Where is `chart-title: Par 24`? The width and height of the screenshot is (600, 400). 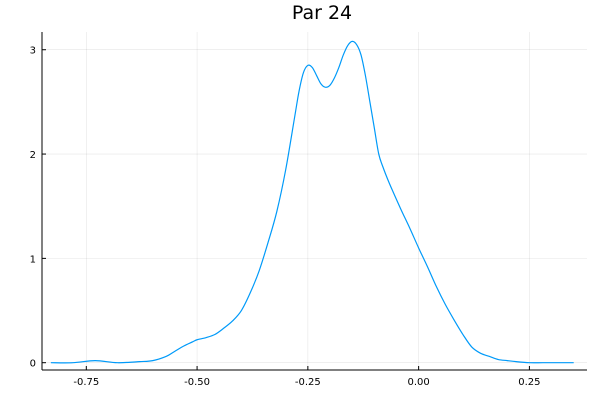
chart-title: Par 24 is located at coordinates (322, 13).